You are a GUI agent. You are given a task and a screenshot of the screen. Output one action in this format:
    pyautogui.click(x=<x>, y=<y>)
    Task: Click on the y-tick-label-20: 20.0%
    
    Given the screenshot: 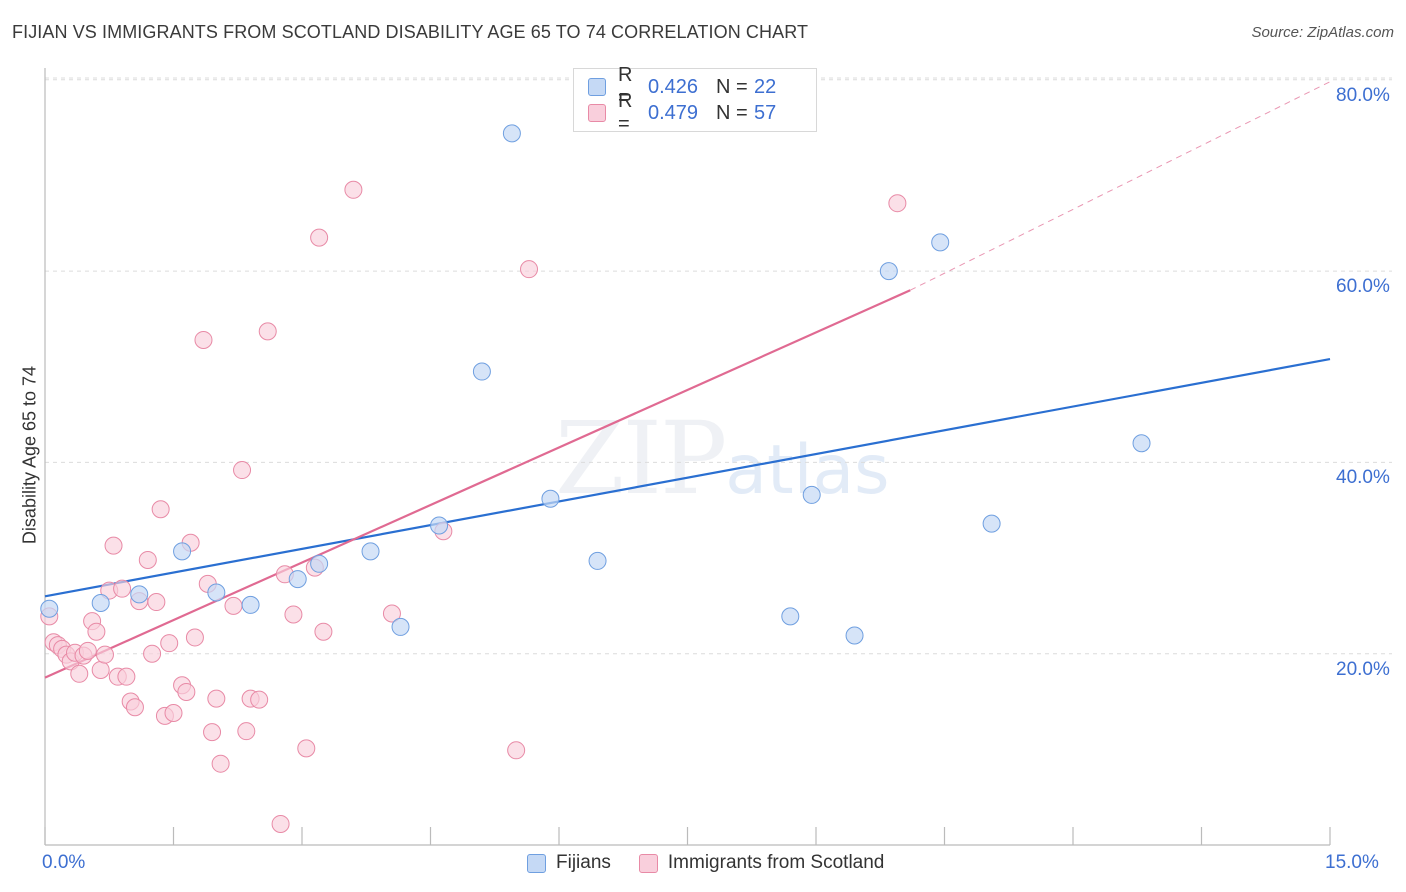 What is the action you would take?
    pyautogui.click(x=1363, y=669)
    